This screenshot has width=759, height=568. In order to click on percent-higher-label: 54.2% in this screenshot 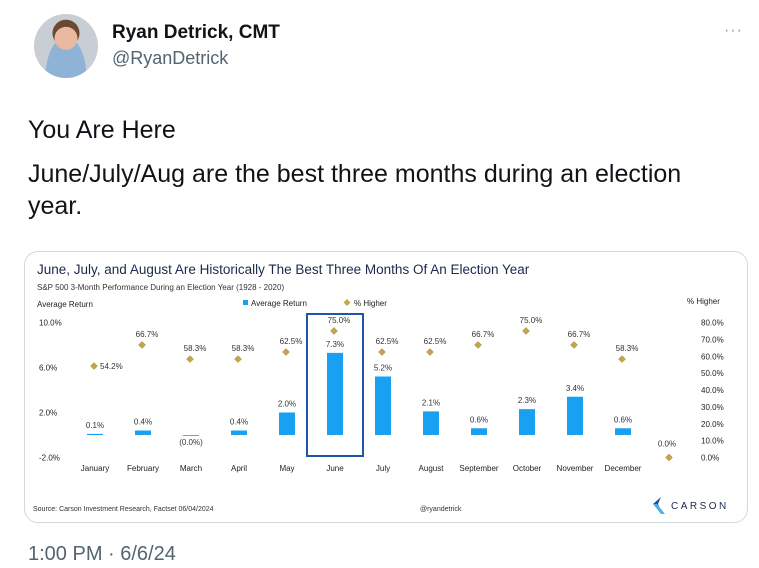, I will do `click(111, 366)`.